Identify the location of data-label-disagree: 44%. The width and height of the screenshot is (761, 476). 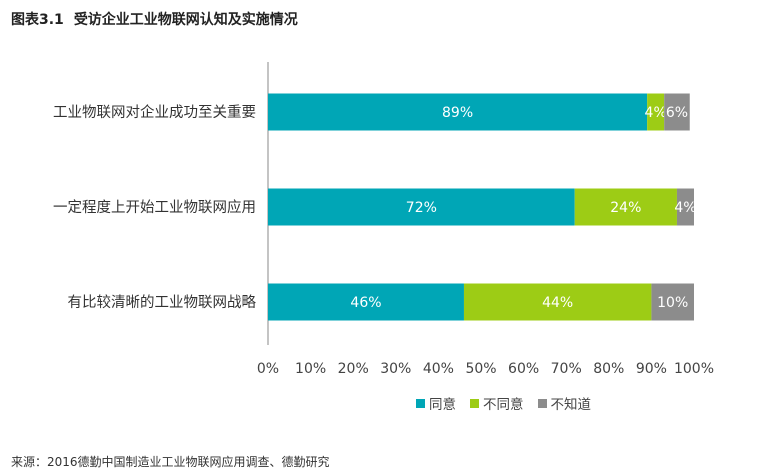
(557, 303).